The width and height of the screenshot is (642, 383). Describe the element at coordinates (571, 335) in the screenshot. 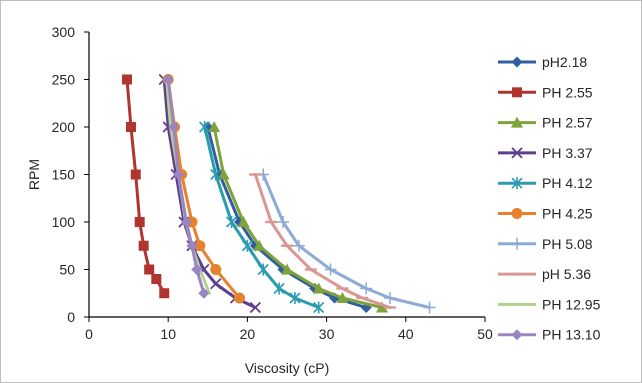

I see `legend-label: PH 13.10` at that location.